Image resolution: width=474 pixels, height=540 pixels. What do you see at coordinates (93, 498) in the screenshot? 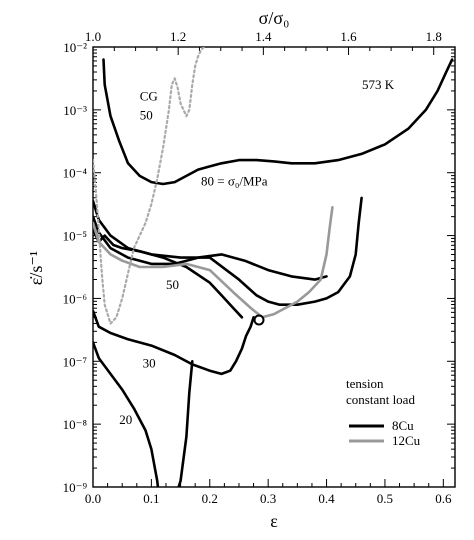
I see `x-tick-label: 0.0` at bounding box center [93, 498].